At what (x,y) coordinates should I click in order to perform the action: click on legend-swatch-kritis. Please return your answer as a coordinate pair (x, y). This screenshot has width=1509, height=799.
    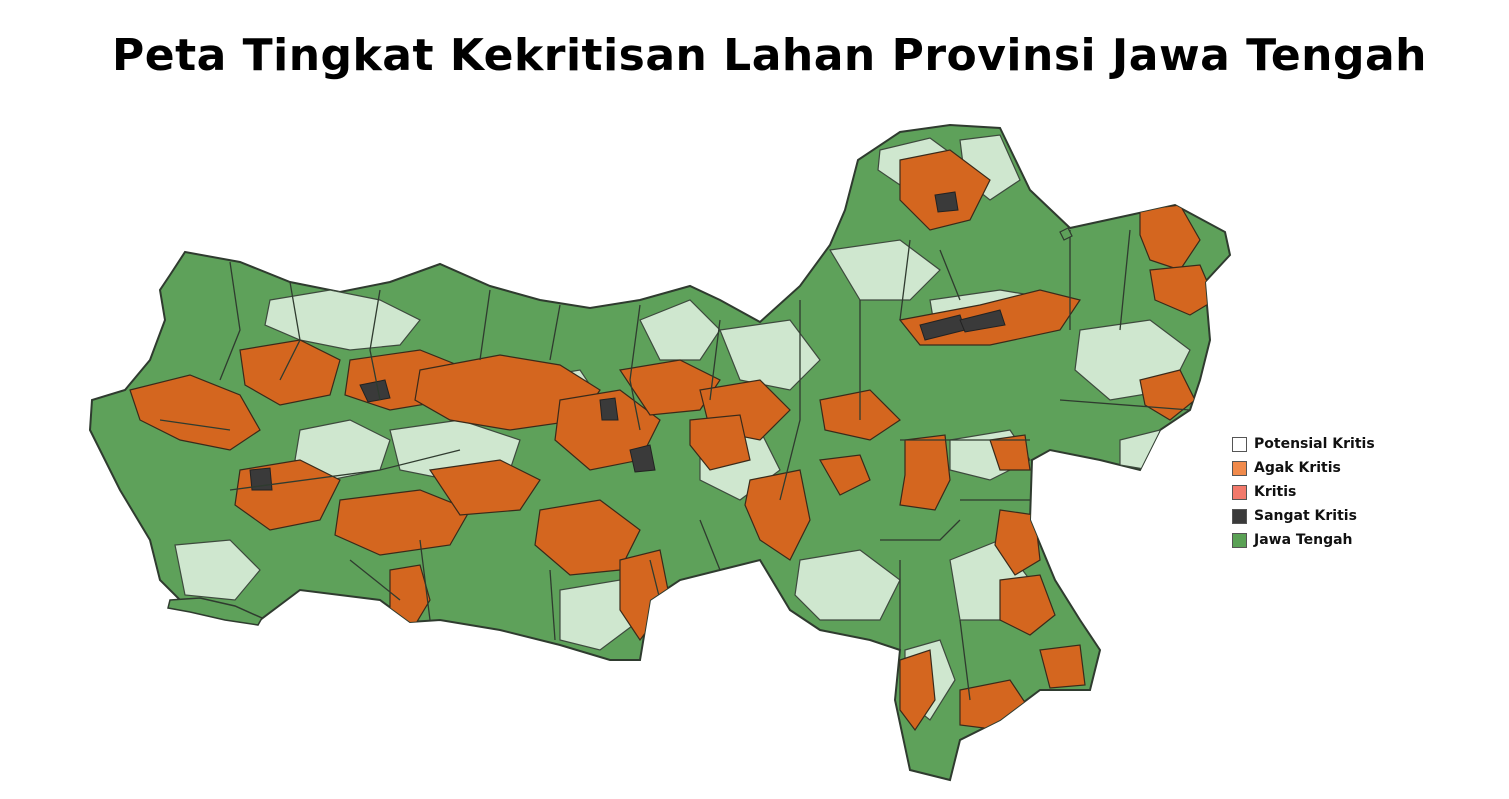
    Looking at the image, I should click on (1239, 492).